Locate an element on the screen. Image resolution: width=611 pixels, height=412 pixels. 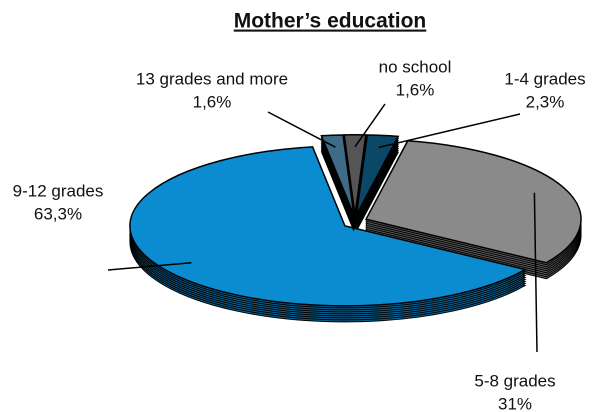
slice-label: 1-4 grades is located at coordinates (544, 78).